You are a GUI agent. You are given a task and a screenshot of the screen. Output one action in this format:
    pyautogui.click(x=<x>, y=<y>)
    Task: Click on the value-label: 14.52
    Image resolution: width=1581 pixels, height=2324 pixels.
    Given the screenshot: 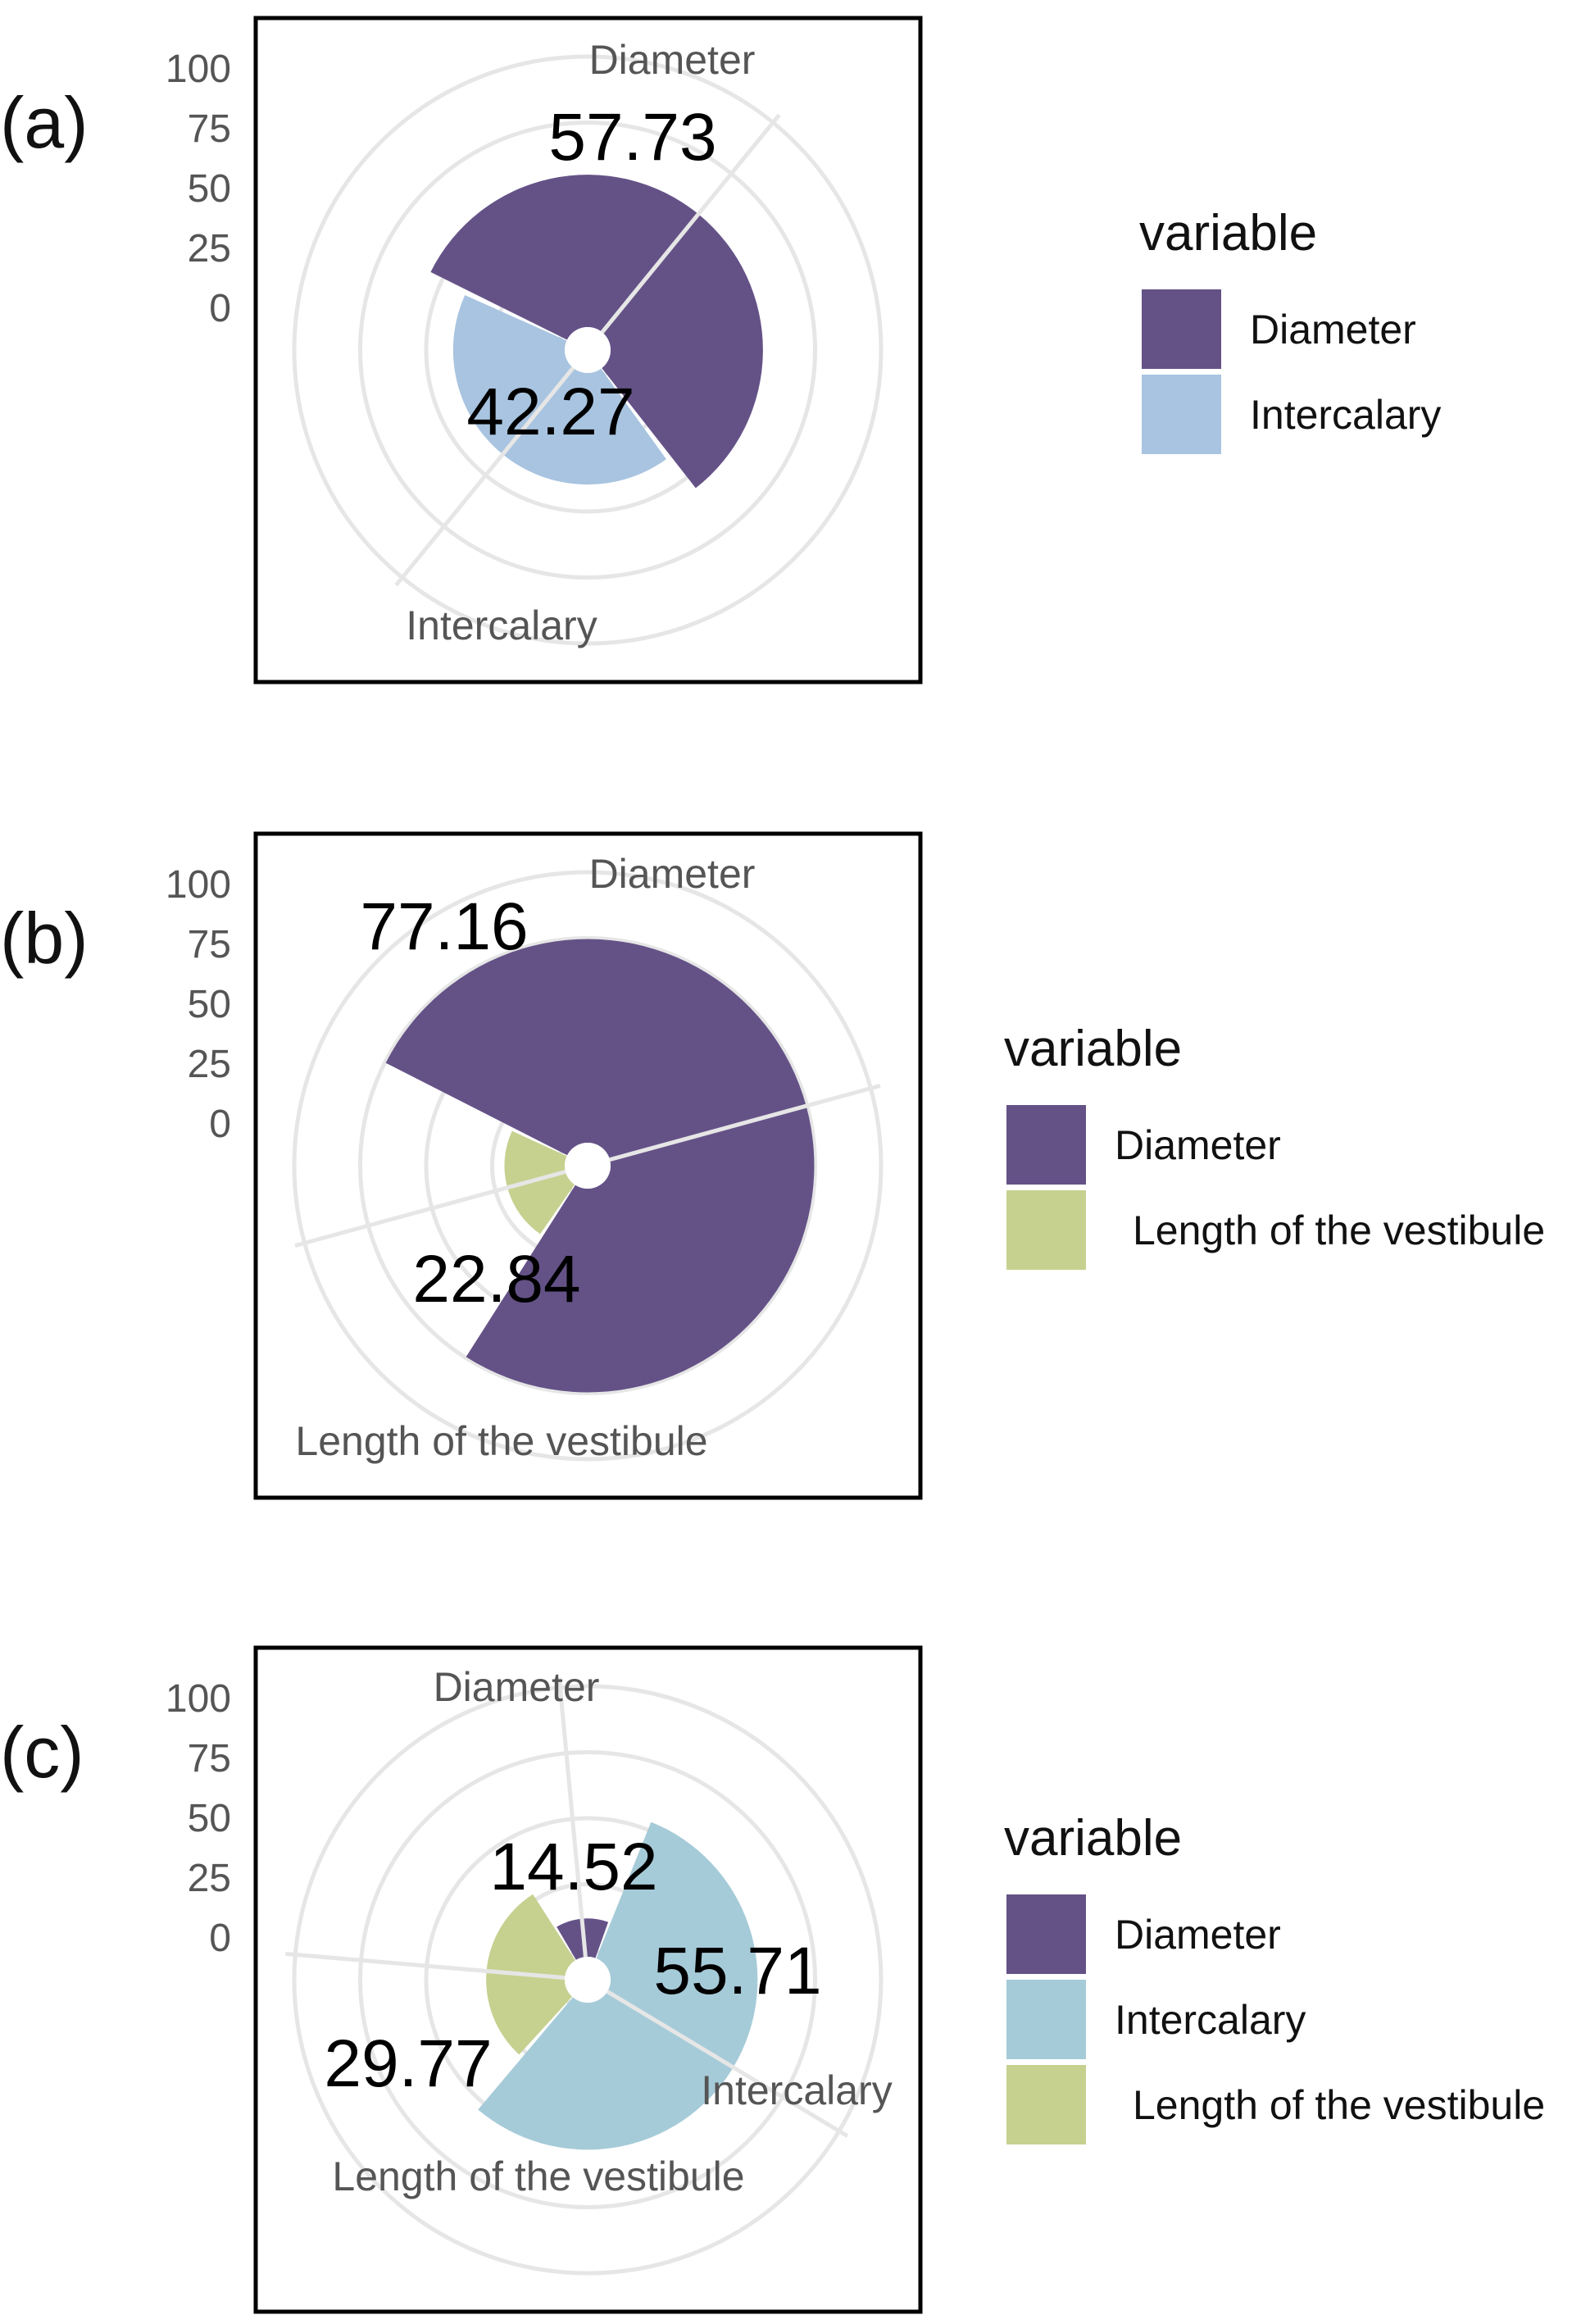 What is the action you would take?
    pyautogui.click(x=573, y=1867)
    